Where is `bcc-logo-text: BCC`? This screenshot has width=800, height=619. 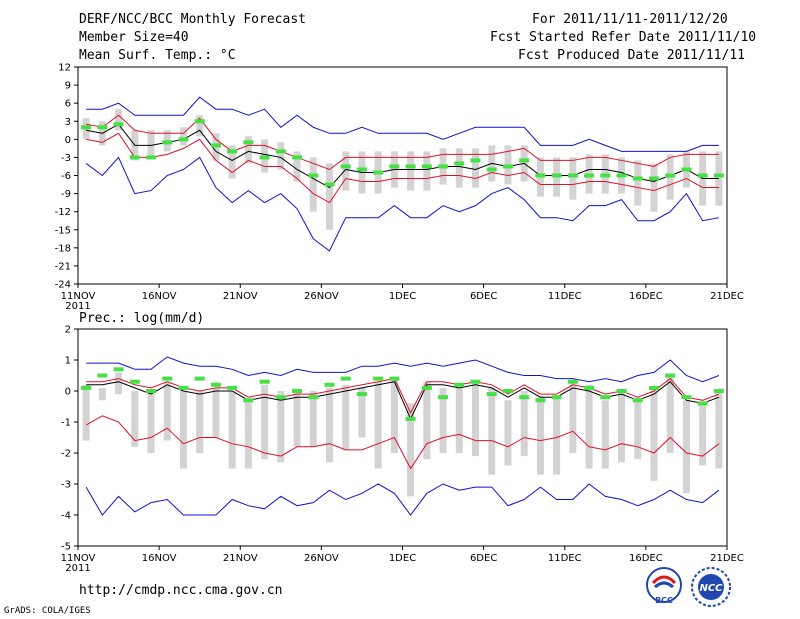 bcc-logo-text: BCC is located at coordinates (664, 600).